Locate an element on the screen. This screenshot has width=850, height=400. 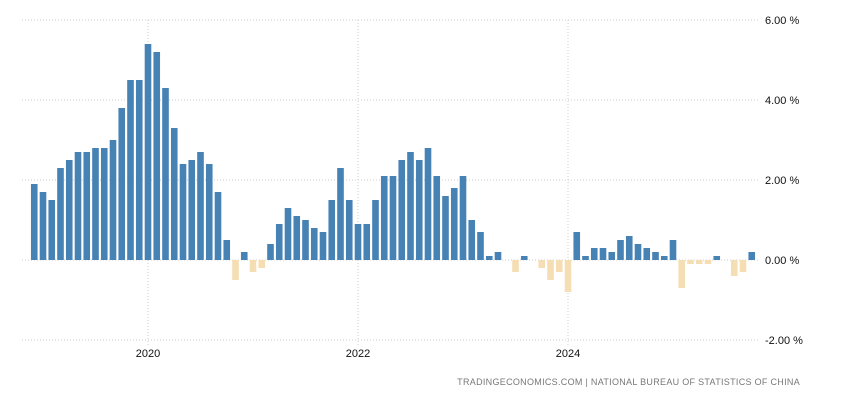
x-tick-label: 2022 is located at coordinates (358, 354).